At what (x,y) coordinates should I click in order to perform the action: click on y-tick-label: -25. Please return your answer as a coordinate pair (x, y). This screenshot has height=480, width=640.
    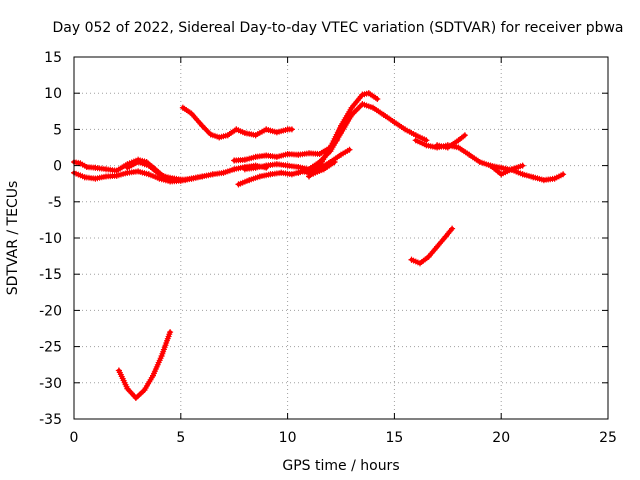
    Looking at the image, I should click on (50, 348).